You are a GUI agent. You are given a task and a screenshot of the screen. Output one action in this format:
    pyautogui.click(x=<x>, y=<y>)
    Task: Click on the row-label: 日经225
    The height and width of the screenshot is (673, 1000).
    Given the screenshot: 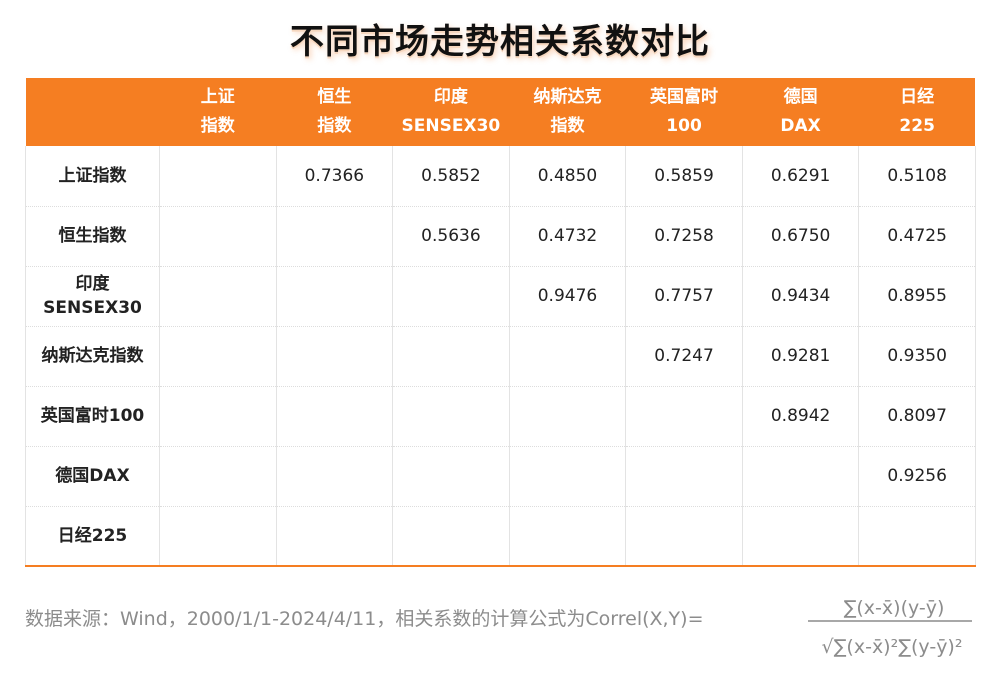 What is the action you would take?
    pyautogui.click(x=93, y=536)
    